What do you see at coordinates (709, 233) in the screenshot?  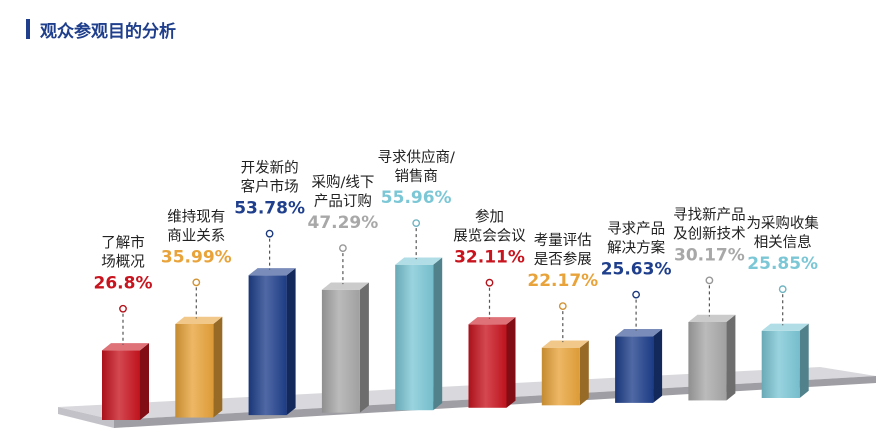 I see `category-label-line2: 及创新技术` at bounding box center [709, 233].